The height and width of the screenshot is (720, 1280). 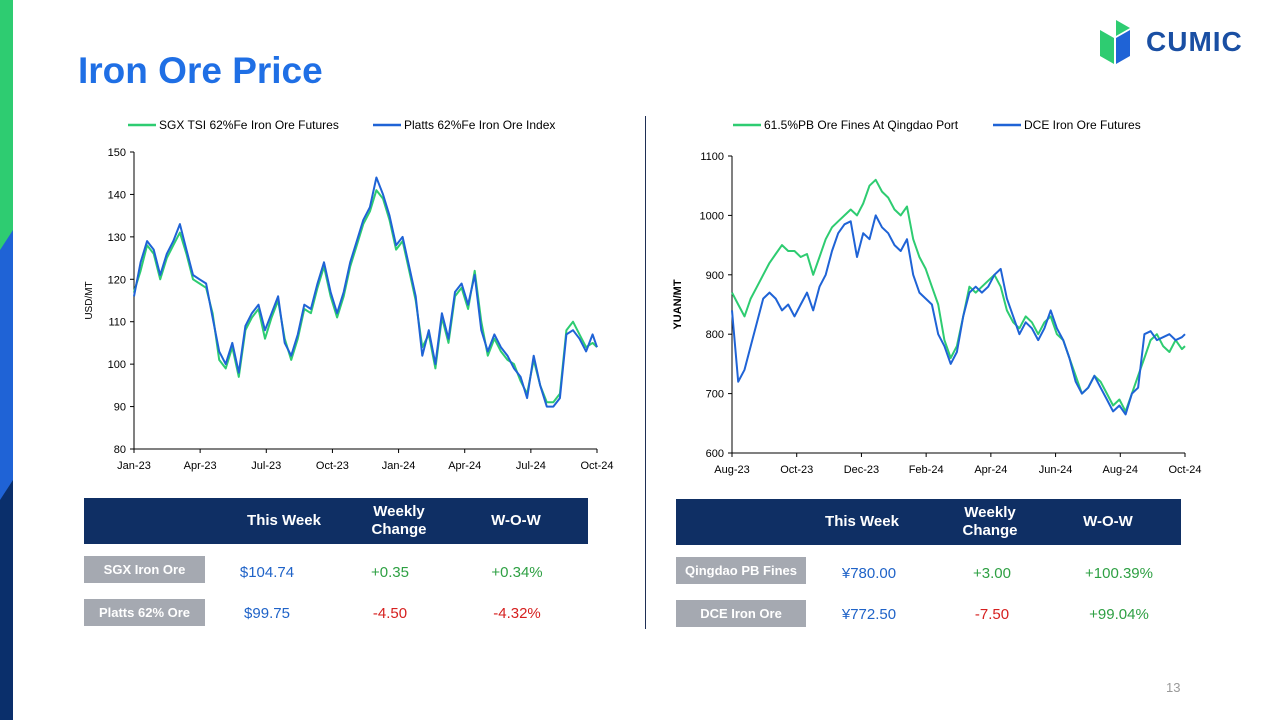 What do you see at coordinates (120, 450) in the screenshot?
I see `y-tick-label: 80` at bounding box center [120, 450].